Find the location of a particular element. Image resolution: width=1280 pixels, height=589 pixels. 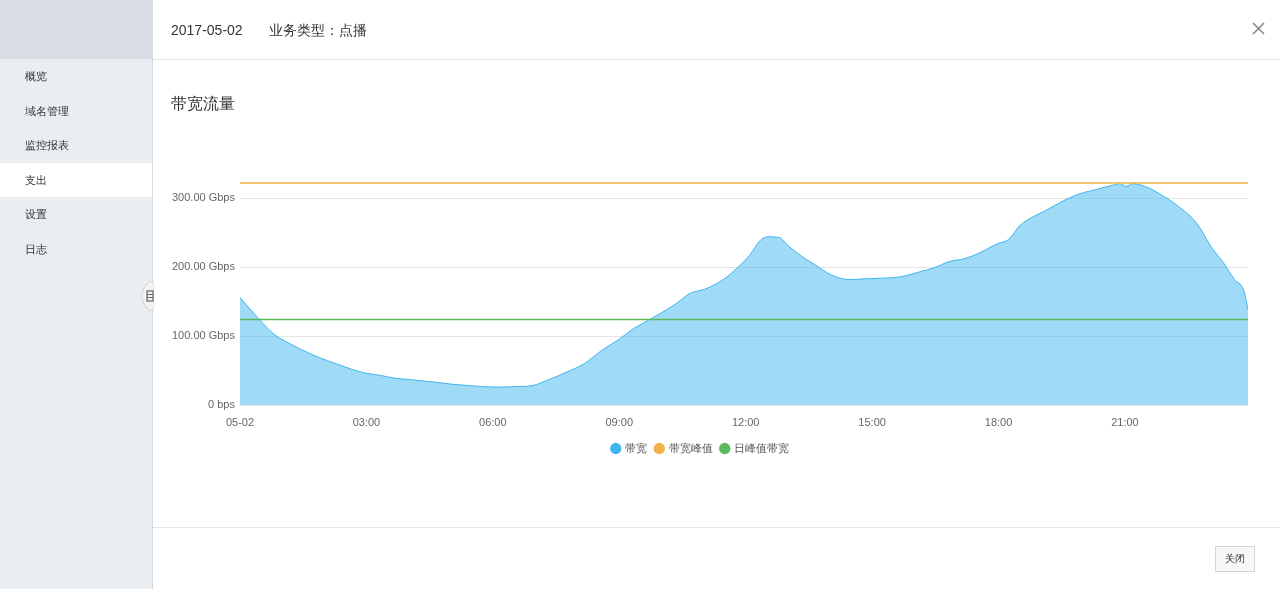

x-tick-label: 03:00 is located at coordinates (366, 421).